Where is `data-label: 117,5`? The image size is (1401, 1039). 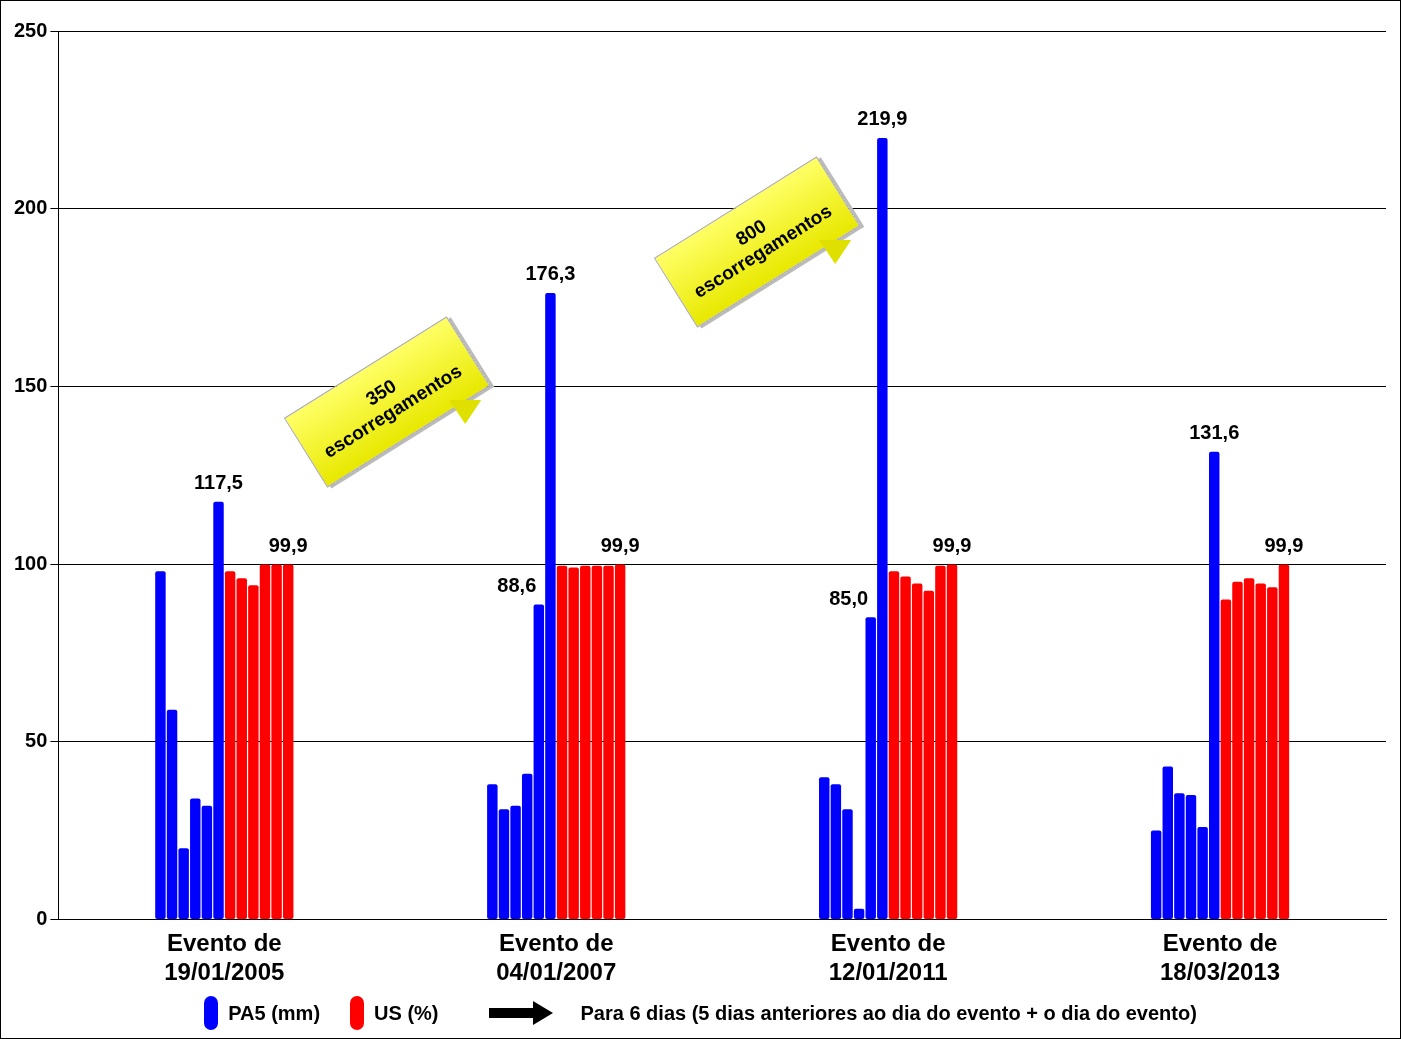
data-label: 117,5 is located at coordinates (218, 482).